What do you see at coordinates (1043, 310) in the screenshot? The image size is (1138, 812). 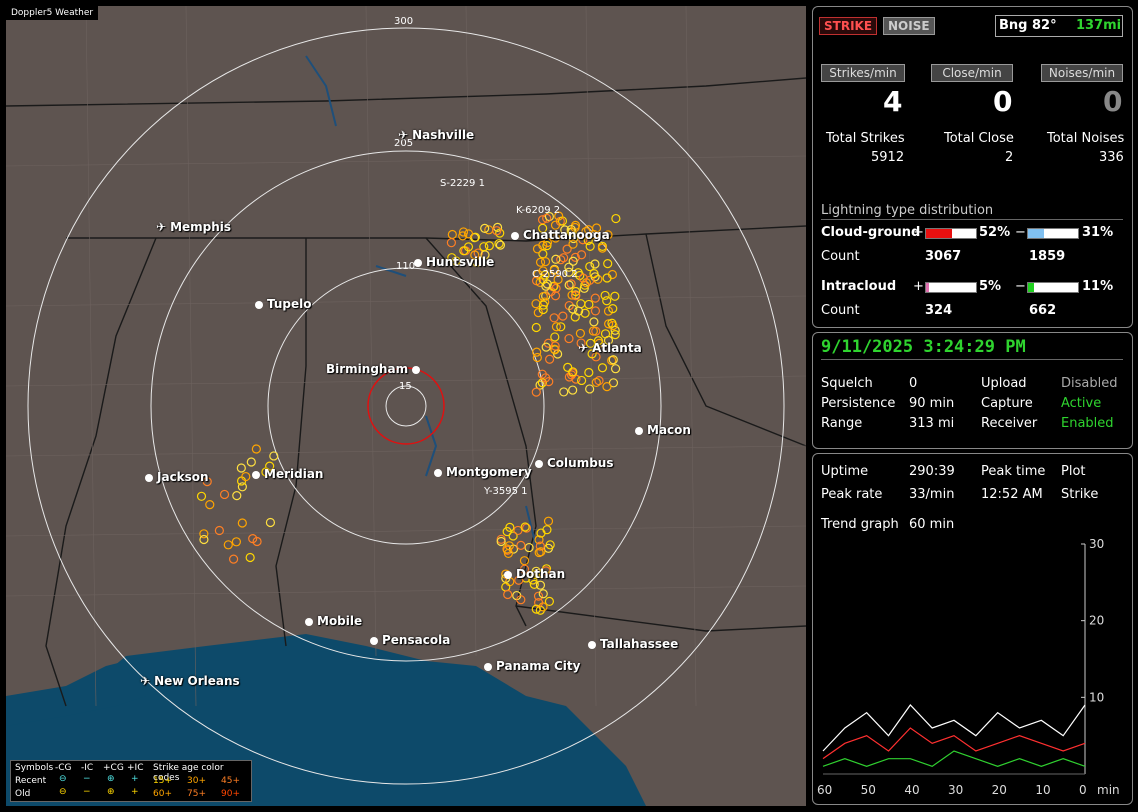 I see `ic-negative-count: 662` at bounding box center [1043, 310].